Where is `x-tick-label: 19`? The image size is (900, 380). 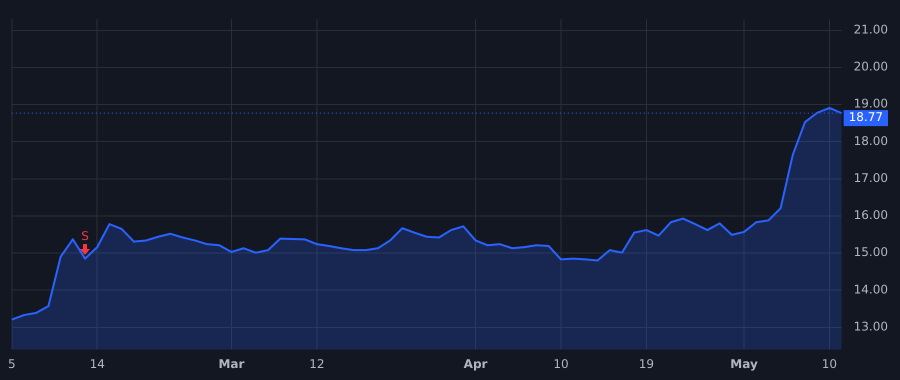 x-tick-label: 19 is located at coordinates (646, 363).